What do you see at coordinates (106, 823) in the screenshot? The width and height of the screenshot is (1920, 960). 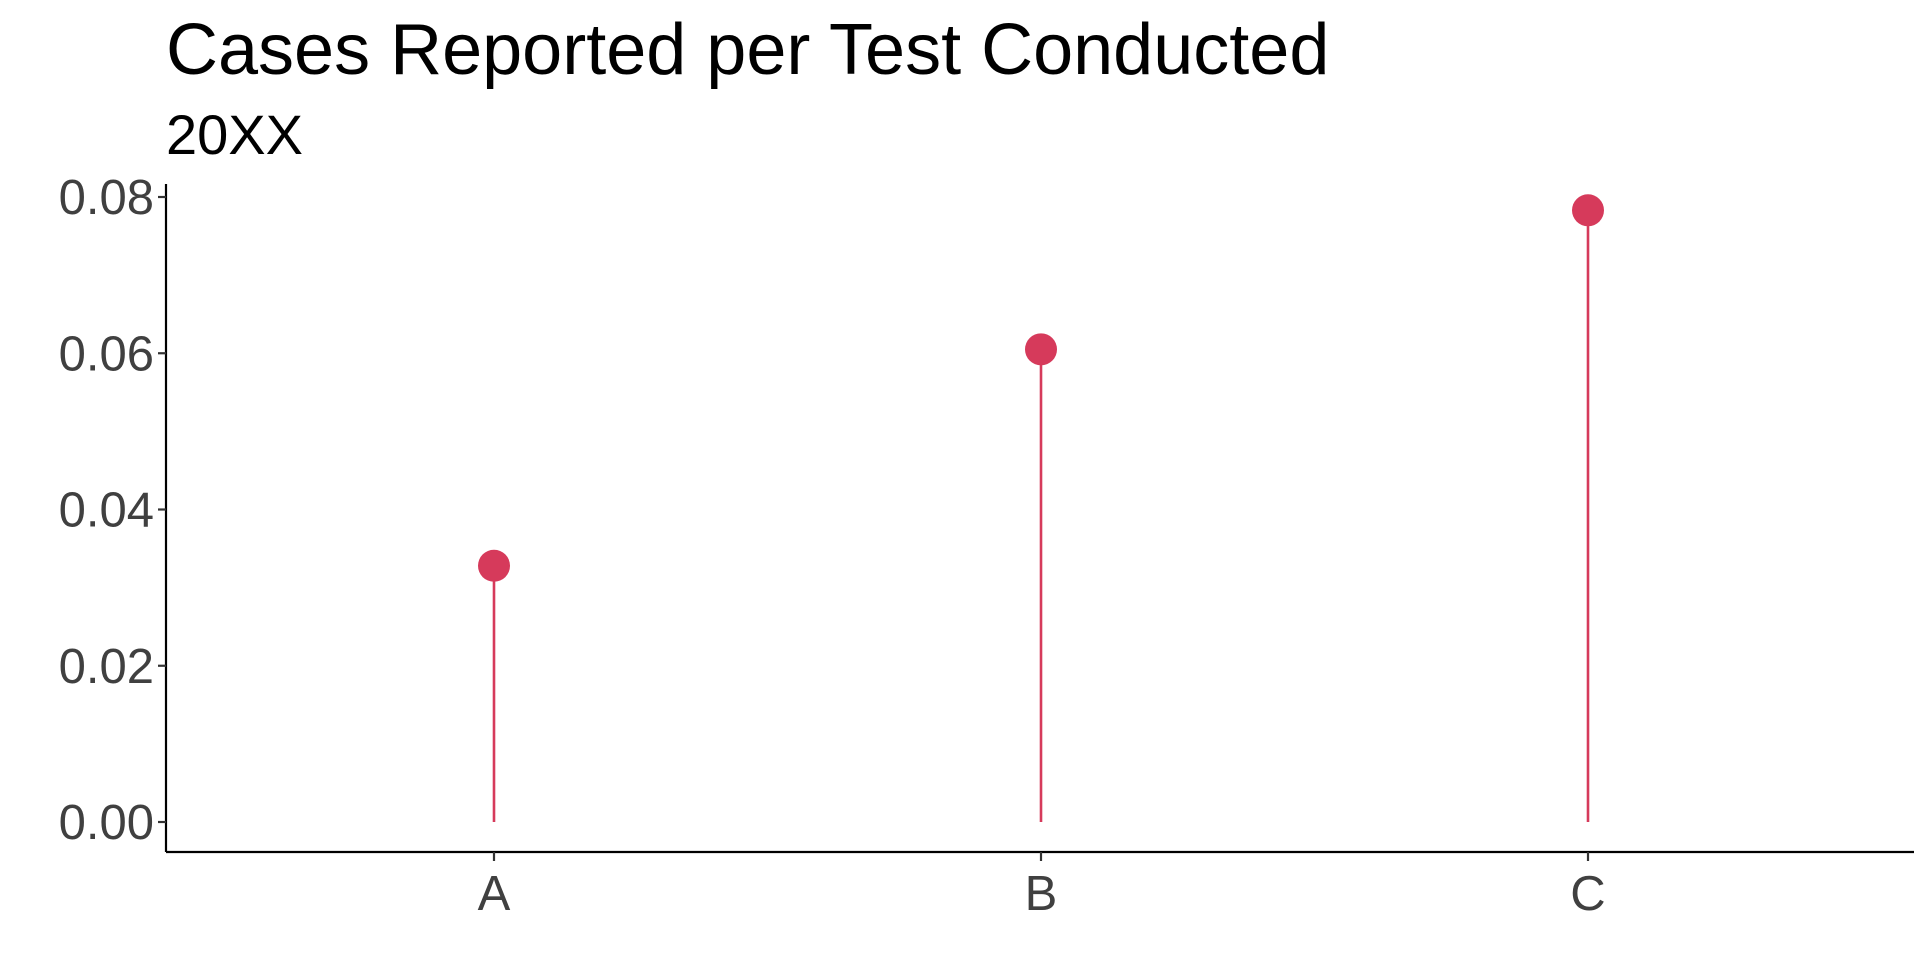 I see `y-tick-label: 0.00` at bounding box center [106, 823].